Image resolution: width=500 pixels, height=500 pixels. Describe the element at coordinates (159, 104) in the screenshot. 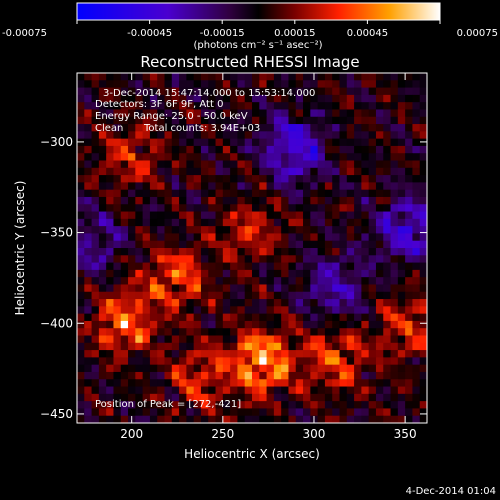

I see `detectors-label: Detectors: 3F 6F 9F, Att 0` at that location.